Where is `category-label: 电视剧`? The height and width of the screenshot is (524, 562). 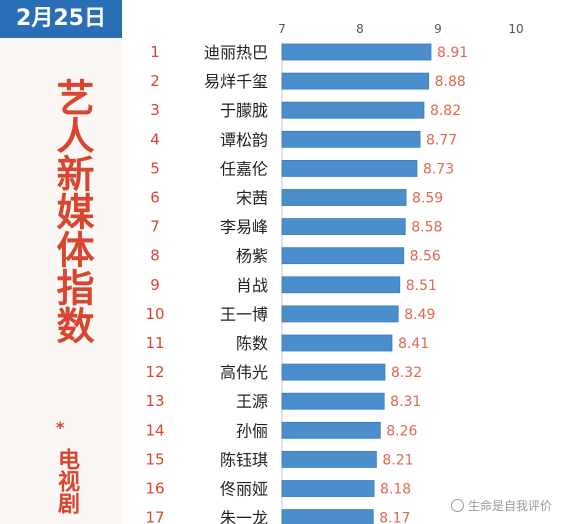 category-label: 电视剧 is located at coordinates (66, 481).